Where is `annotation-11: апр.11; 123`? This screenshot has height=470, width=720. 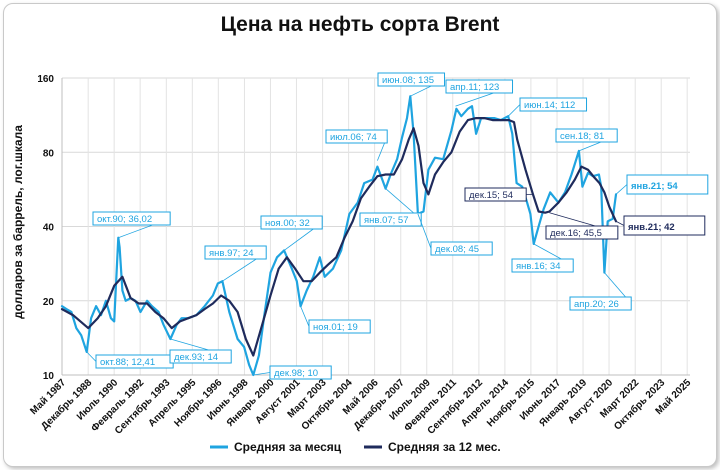
annotation-11: апр.11; 123 is located at coordinates (479, 93).